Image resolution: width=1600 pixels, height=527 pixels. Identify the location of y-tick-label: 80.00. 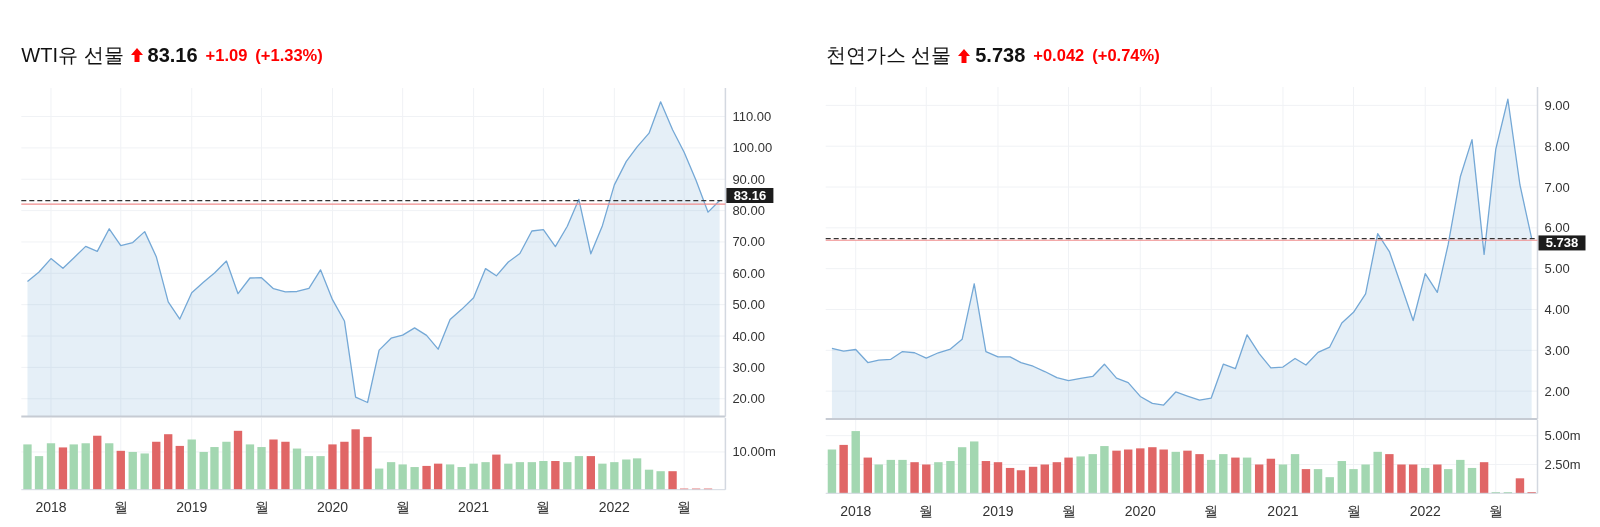
(748, 211).